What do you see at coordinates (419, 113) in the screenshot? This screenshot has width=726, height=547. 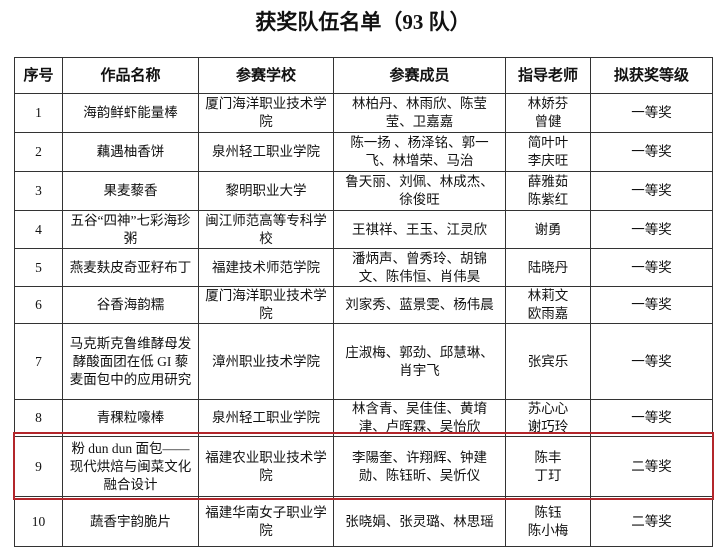 I see `cell: 林柏丹、林雨欣、陈莹莹、卫嘉嘉` at bounding box center [419, 113].